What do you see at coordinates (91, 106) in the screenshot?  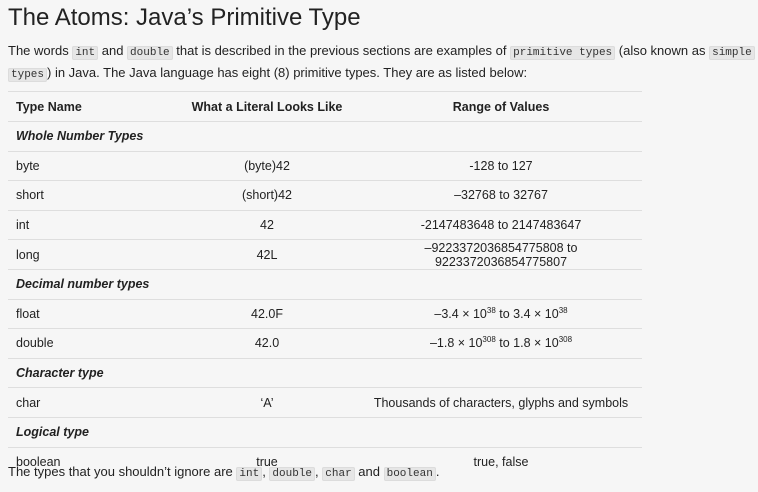 I see `header-type-name: Type Name` at bounding box center [91, 106].